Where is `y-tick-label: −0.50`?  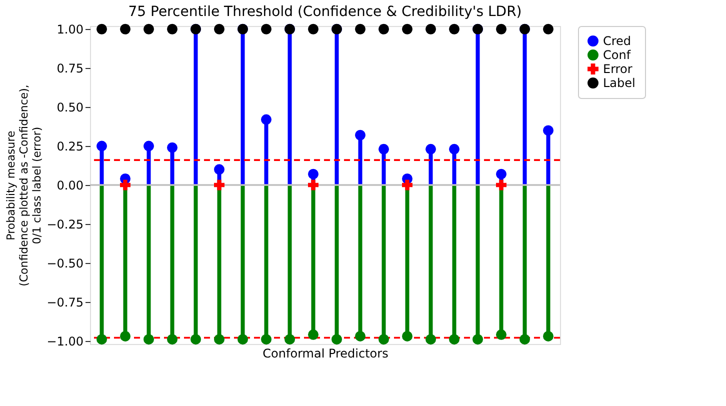
y-tick-label: −0.50 is located at coordinates (65, 263).